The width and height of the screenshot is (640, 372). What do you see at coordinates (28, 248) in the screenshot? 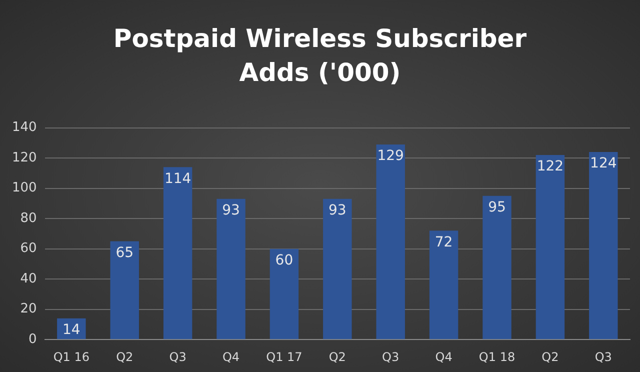
I see `y-tick-label: 60` at bounding box center [28, 248].